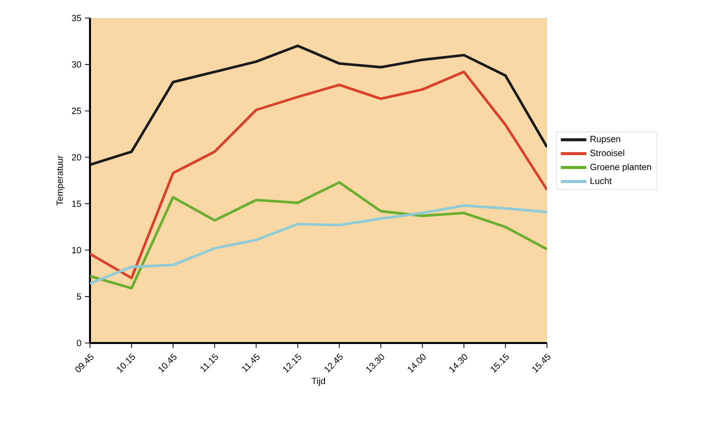  I want to click on y-tick-label: 15, so click(77, 203).